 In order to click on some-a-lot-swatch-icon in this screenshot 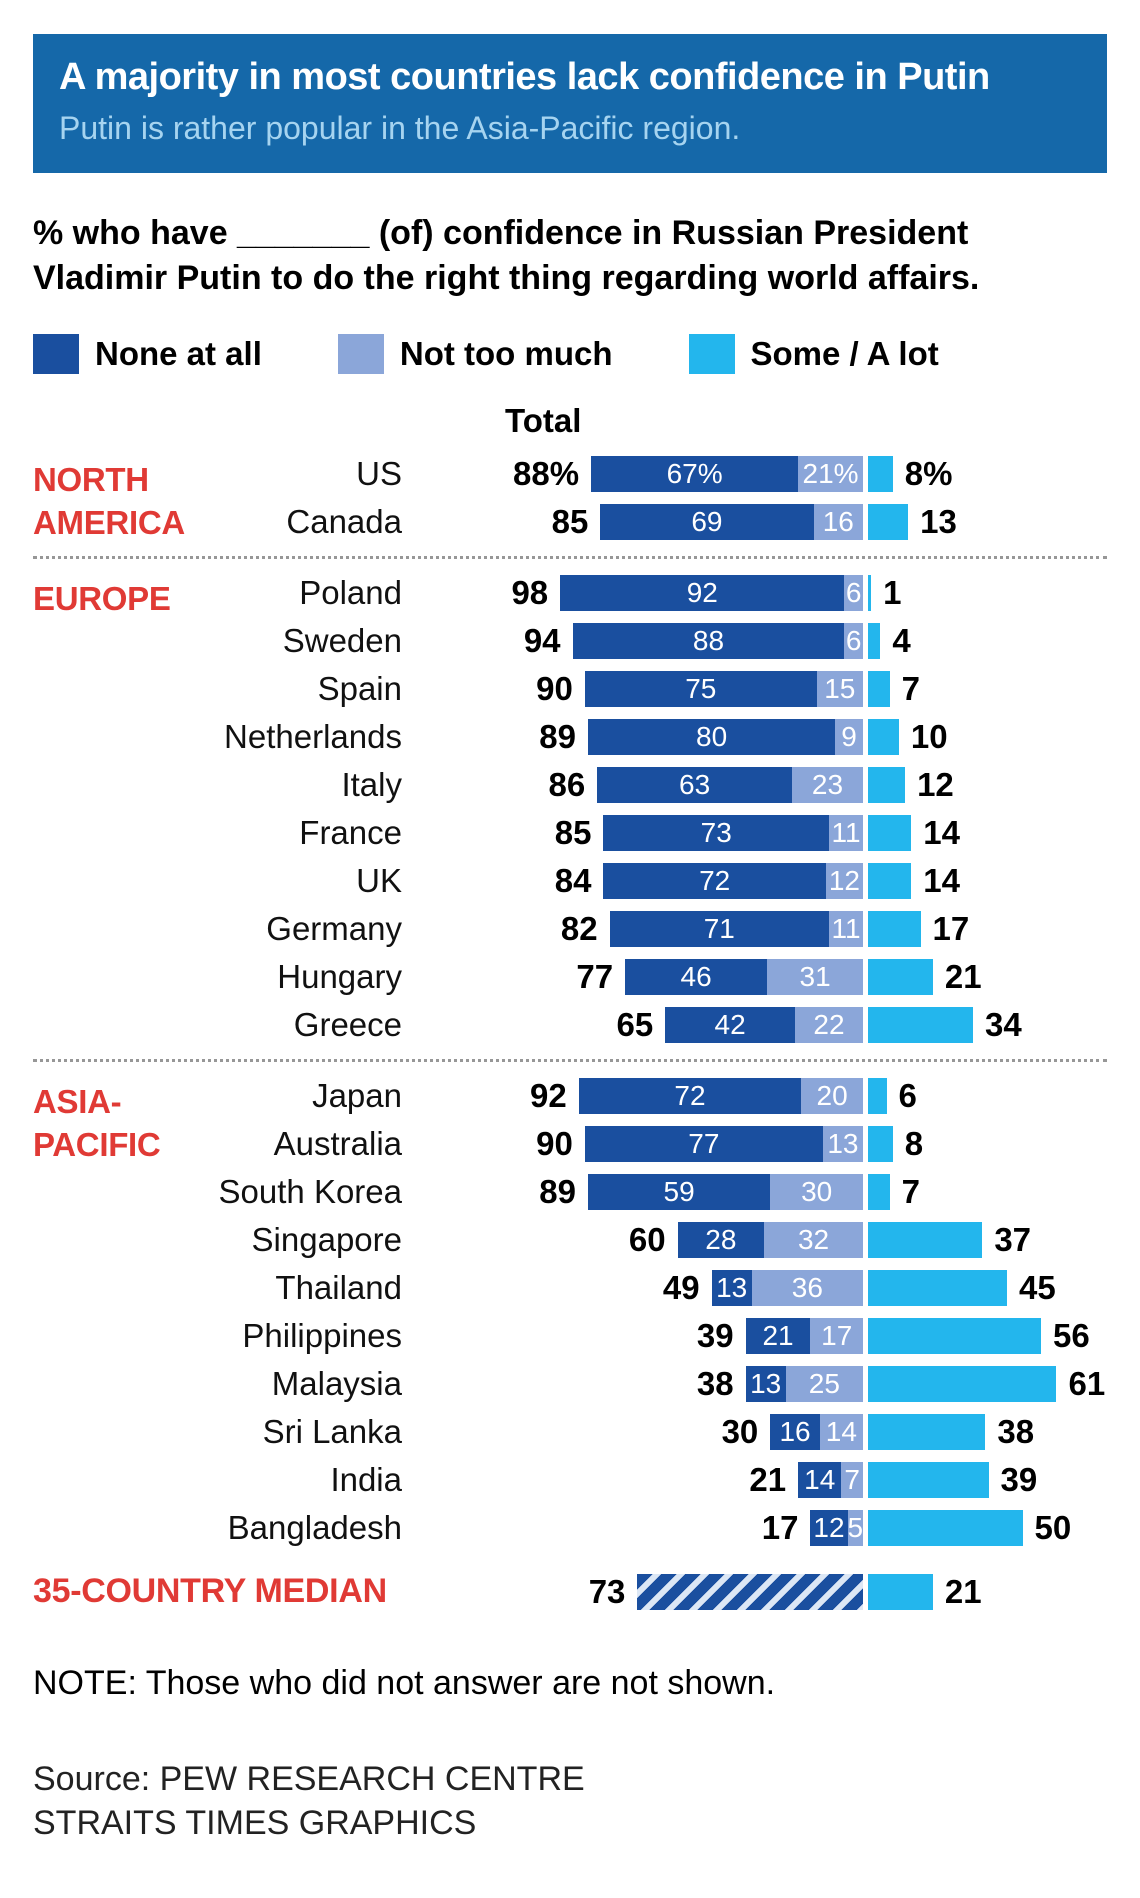, I will do `click(711, 353)`.